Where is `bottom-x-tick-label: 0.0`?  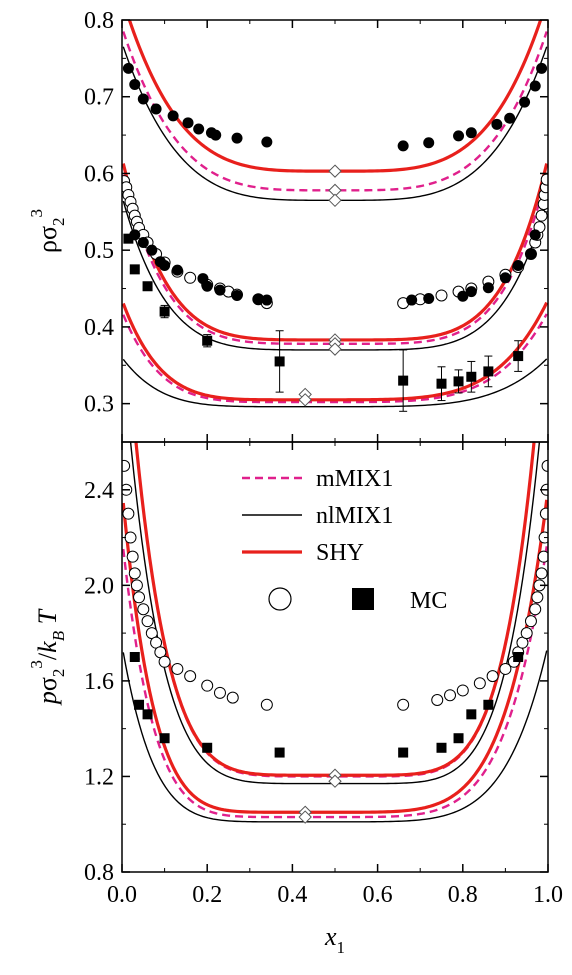 bottom-x-tick-label: 0.0 is located at coordinates (122, 895).